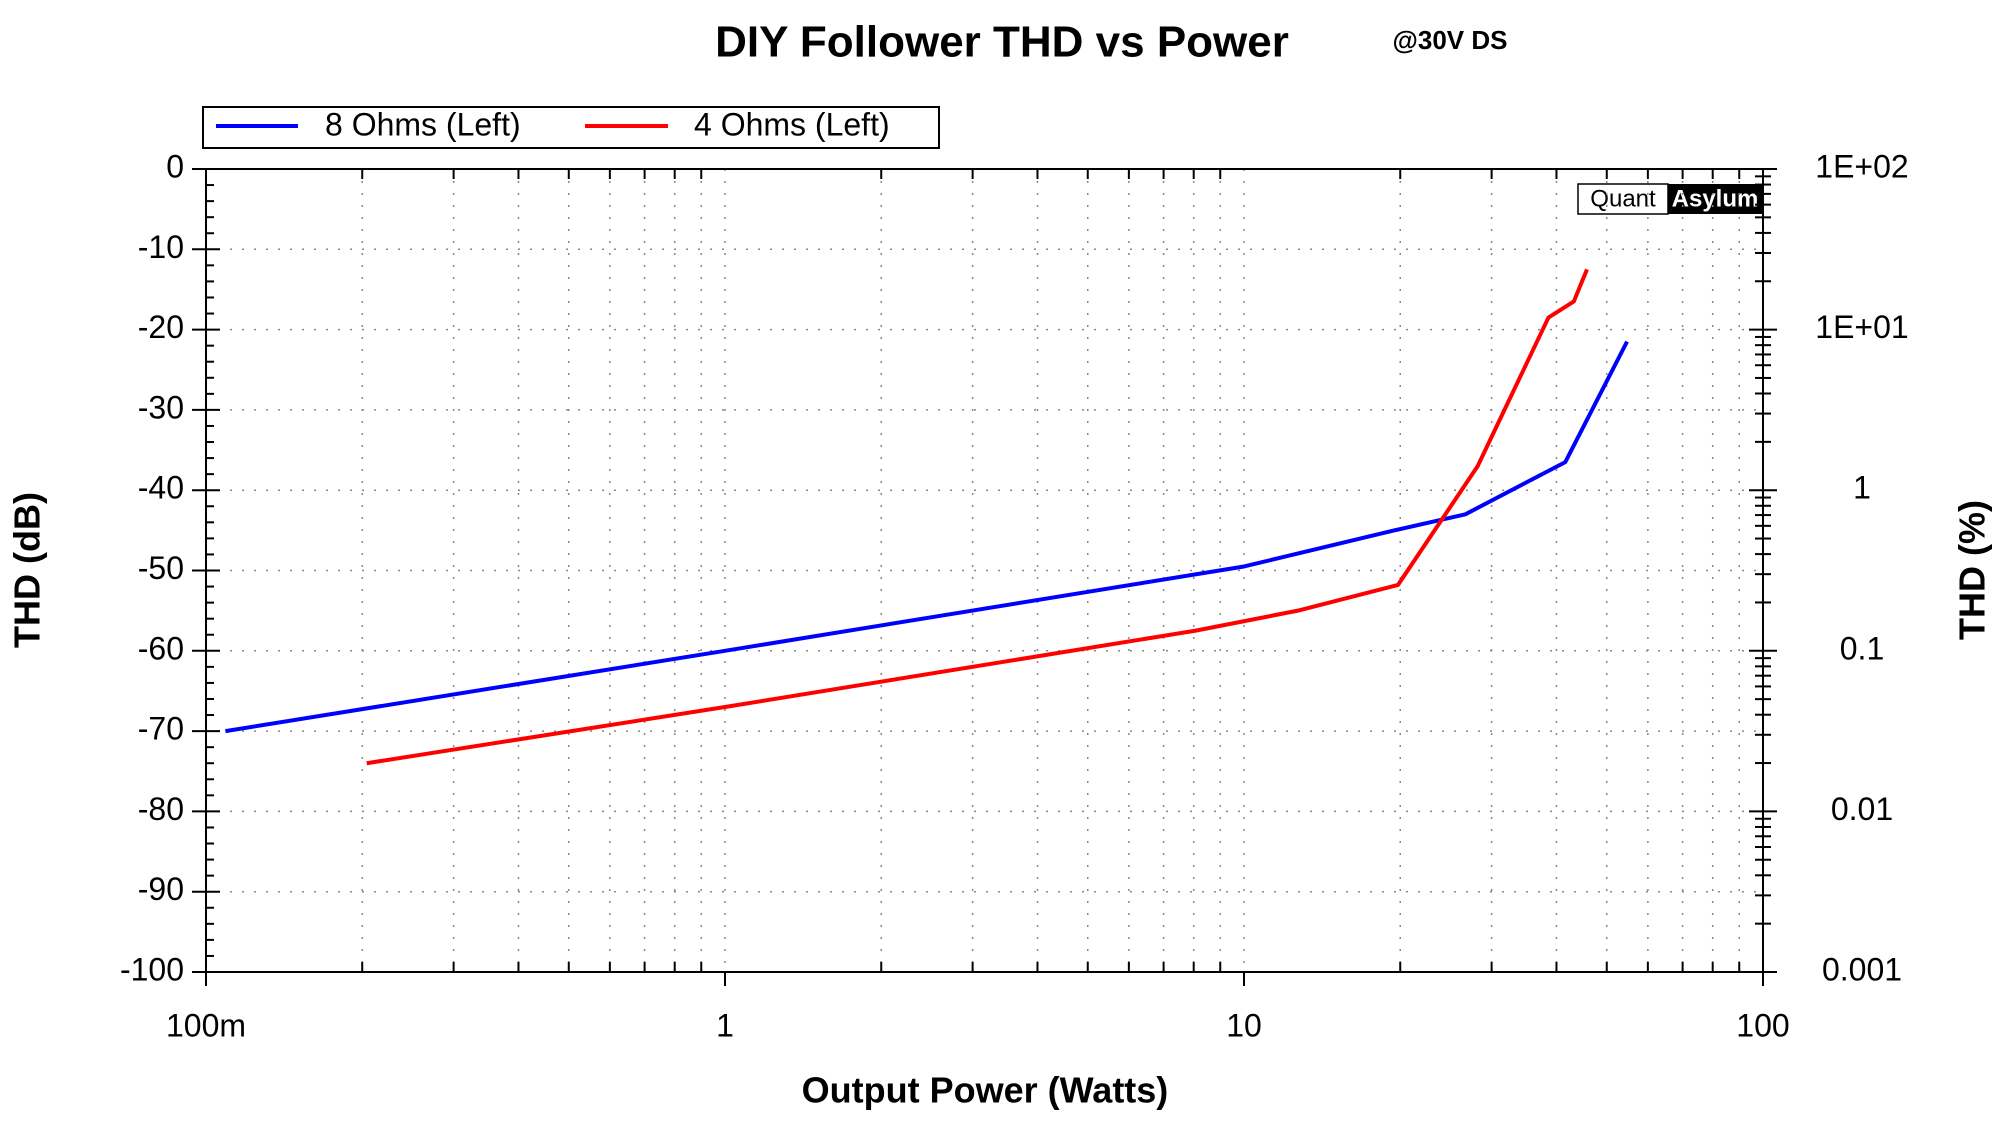 This screenshot has width=2005, height=1138. Describe the element at coordinates (161, 809) in the screenshot. I see `y-tick-label: -80` at that location.